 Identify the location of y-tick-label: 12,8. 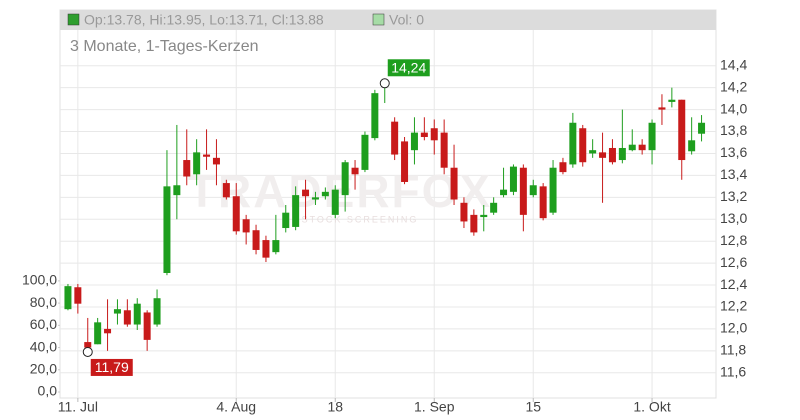
(733, 240).